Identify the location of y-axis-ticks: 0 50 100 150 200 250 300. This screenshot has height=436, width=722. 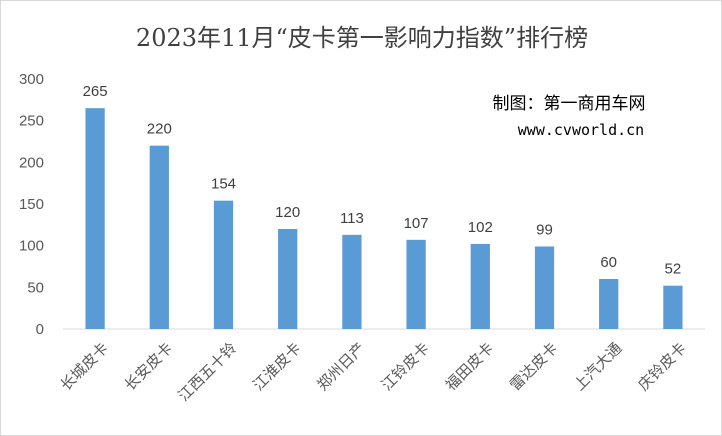
(31, 204).